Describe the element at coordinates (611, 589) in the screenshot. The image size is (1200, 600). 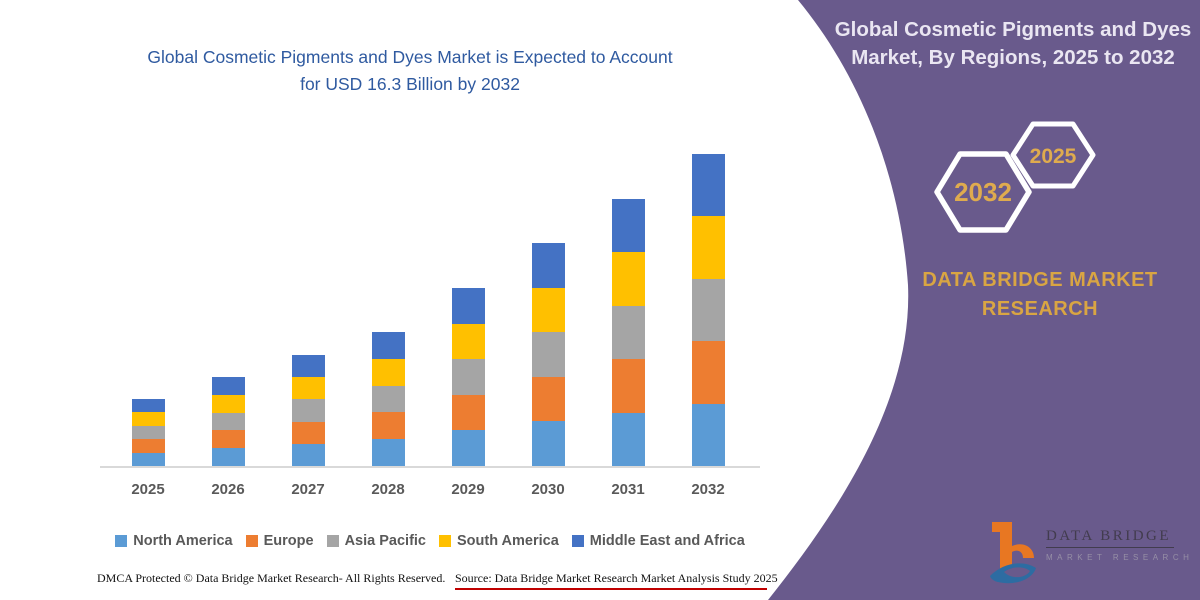
I see `footer-red-rule` at that location.